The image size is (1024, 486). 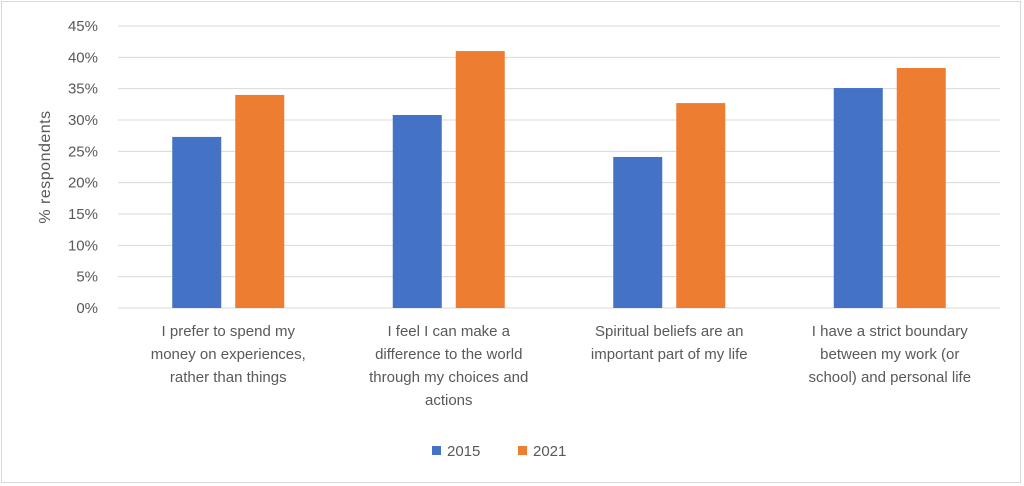 What do you see at coordinates (87, 308) in the screenshot?
I see `y-tick-label: 0%` at bounding box center [87, 308].